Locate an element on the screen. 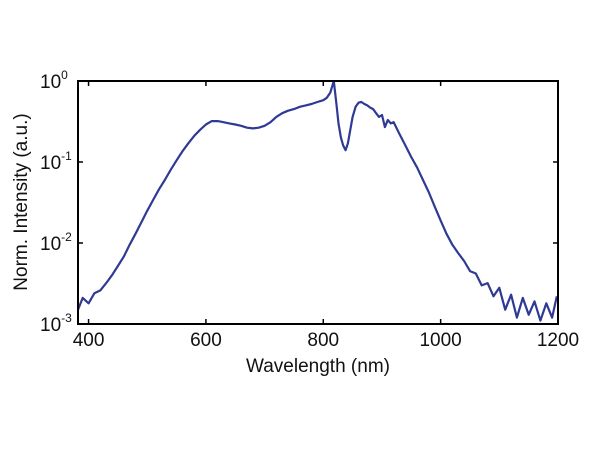 The height and width of the screenshot is (450, 600). y-tick-label: 10⁰ is located at coordinates (54, 80).